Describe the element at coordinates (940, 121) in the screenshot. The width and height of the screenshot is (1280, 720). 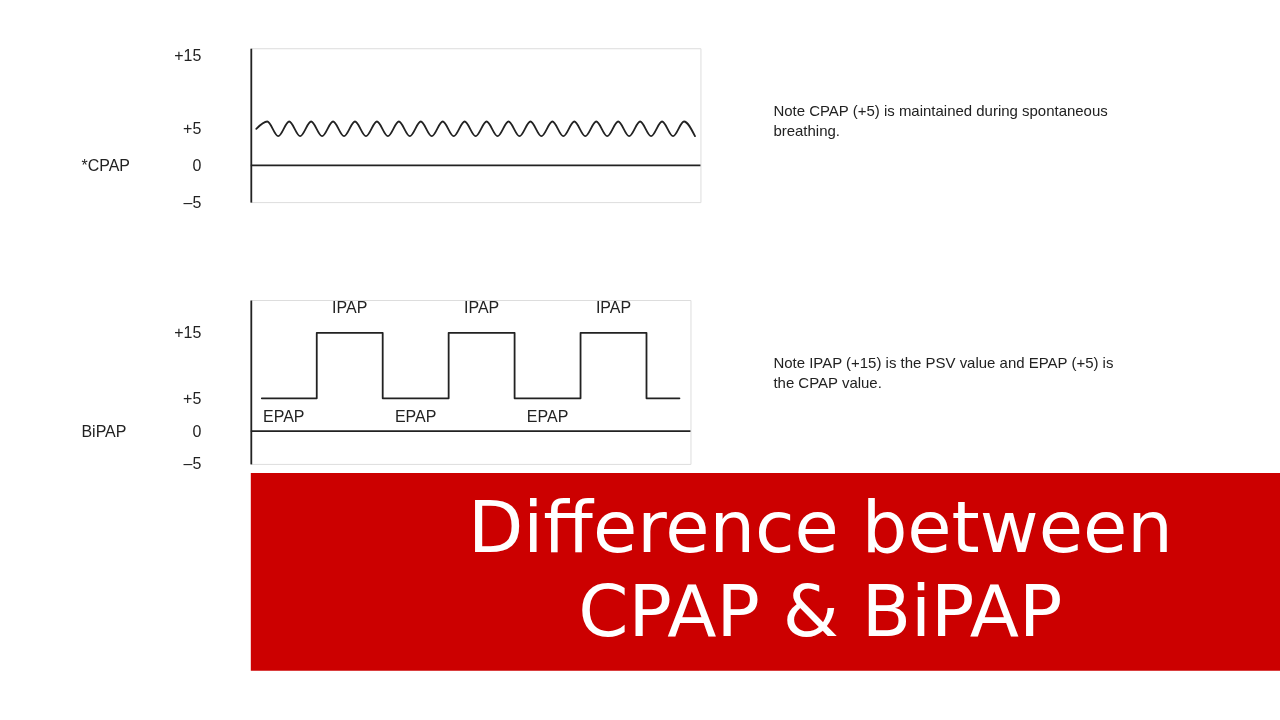
I see `text: Note CPAP (+5) is maintained during spontaneous breathing.` at that location.